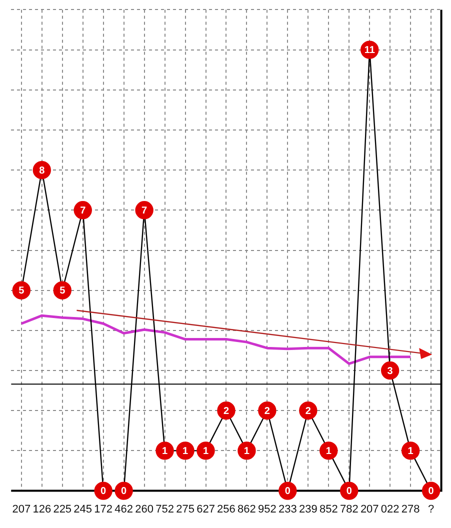  What do you see at coordinates (42, 509) in the screenshot?
I see `x-tick-label: 126` at bounding box center [42, 509].